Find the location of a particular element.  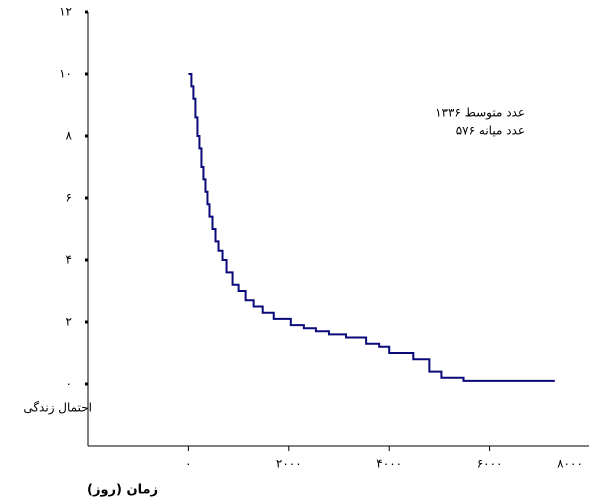

y-tick-label: ۶ is located at coordinates (69, 198).